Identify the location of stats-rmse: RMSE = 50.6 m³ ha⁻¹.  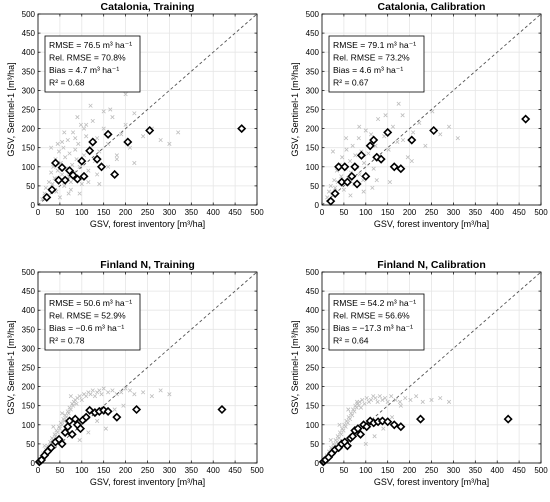
(90, 303).